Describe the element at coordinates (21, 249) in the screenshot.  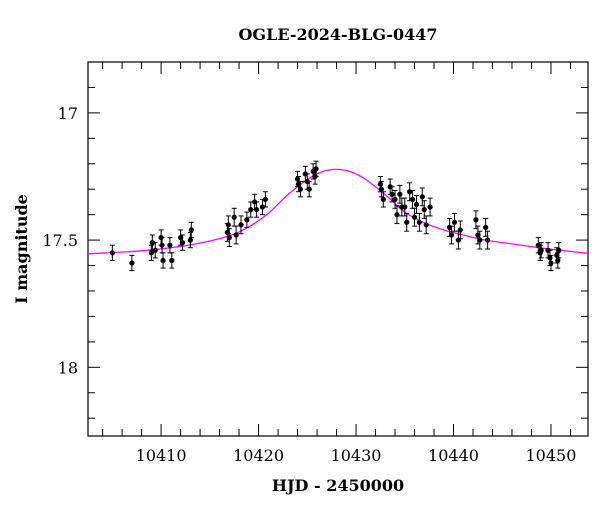
I see `y-axis-label: I magnitude` at that location.